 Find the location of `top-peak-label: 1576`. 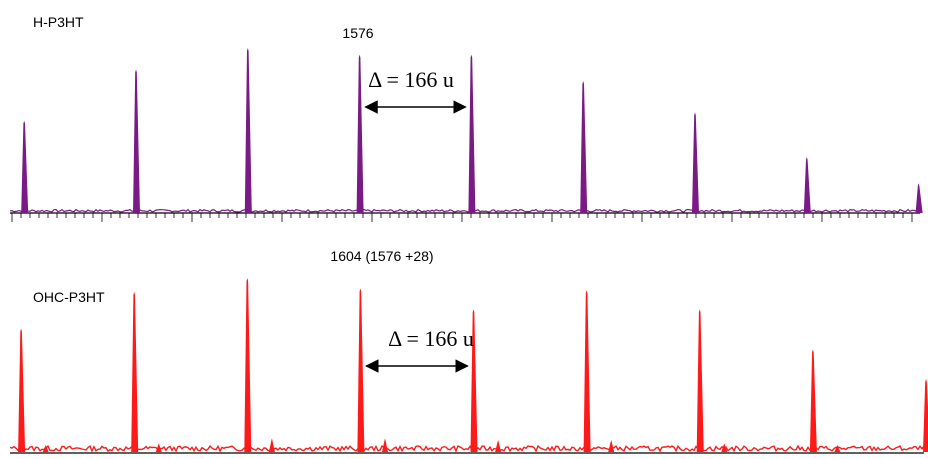

top-peak-label: 1576 is located at coordinates (357, 33).